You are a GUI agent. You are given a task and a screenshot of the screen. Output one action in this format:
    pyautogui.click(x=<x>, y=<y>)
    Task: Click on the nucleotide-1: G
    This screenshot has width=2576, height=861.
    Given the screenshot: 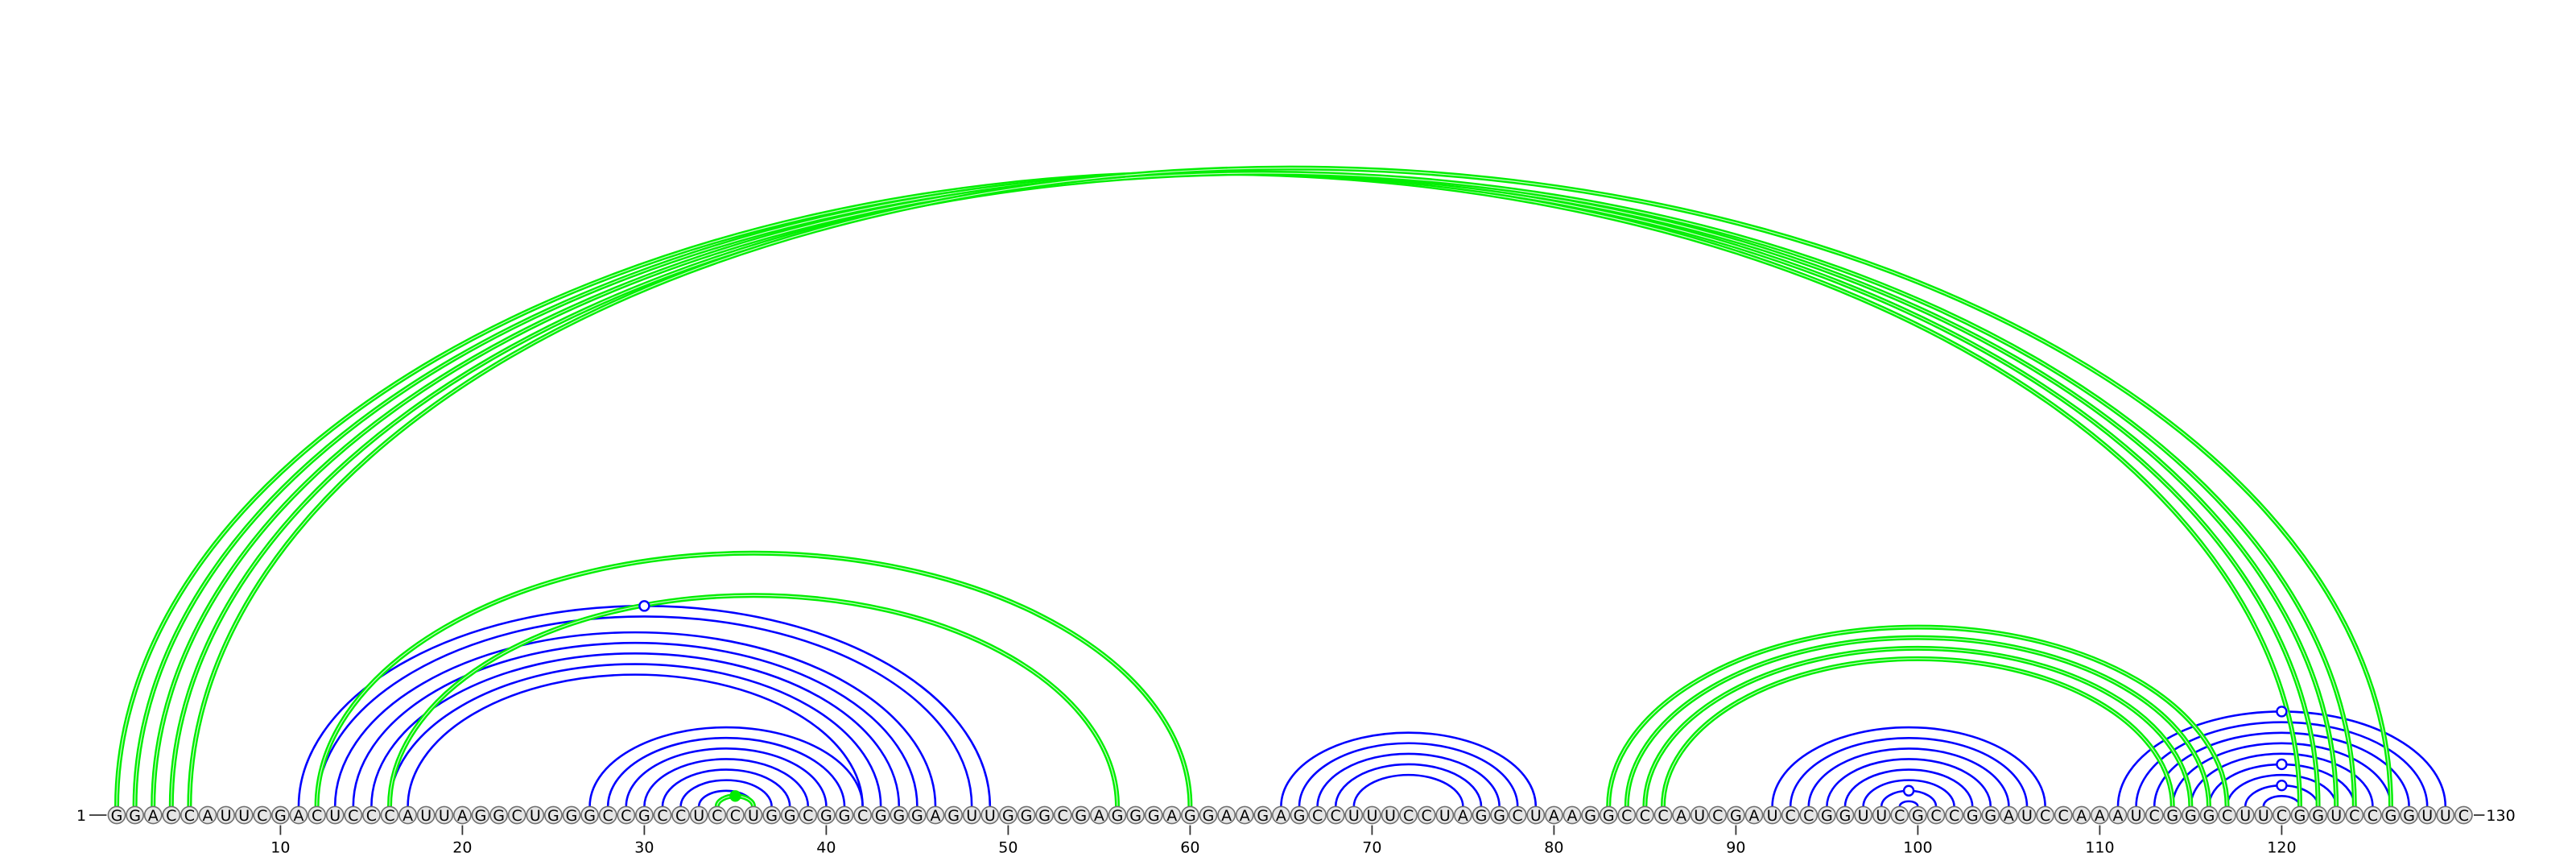 What is the action you would take?
    pyautogui.click(x=116, y=815)
    